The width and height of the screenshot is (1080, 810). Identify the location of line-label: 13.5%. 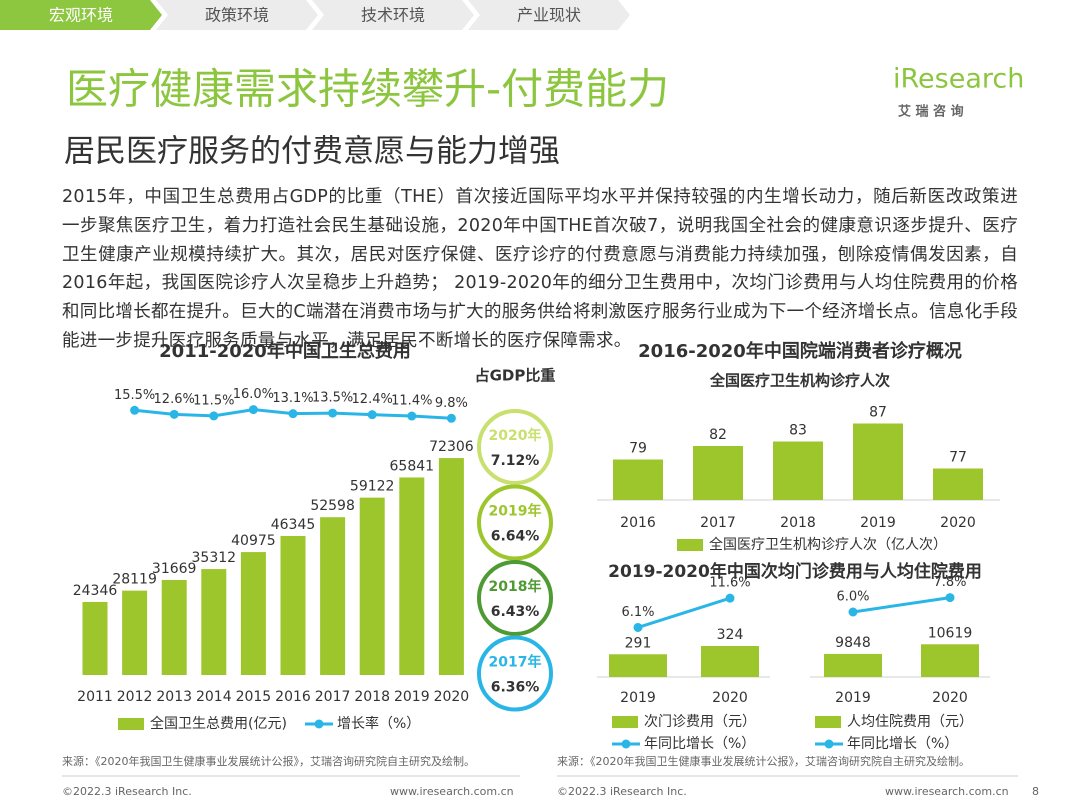
(332, 398).